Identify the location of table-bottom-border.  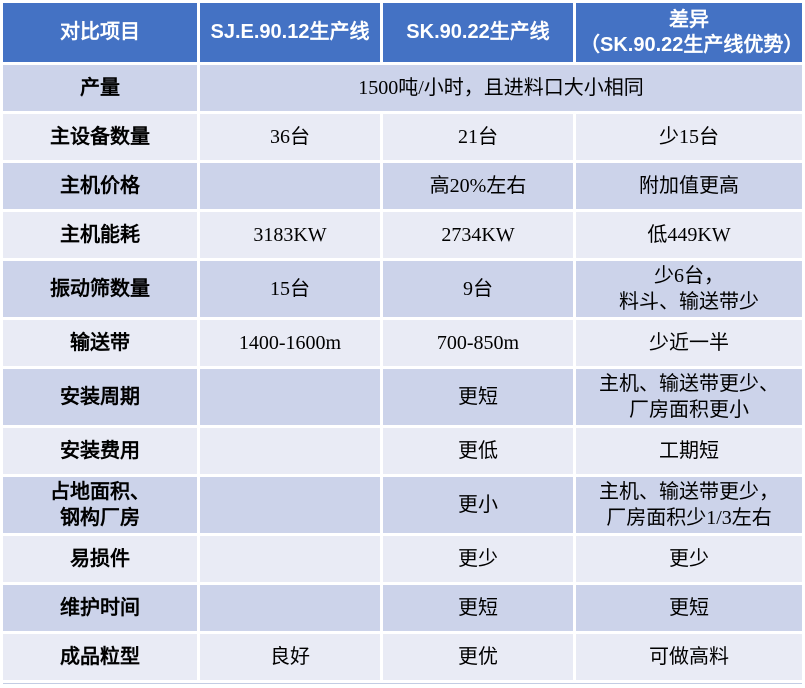
(402, 683).